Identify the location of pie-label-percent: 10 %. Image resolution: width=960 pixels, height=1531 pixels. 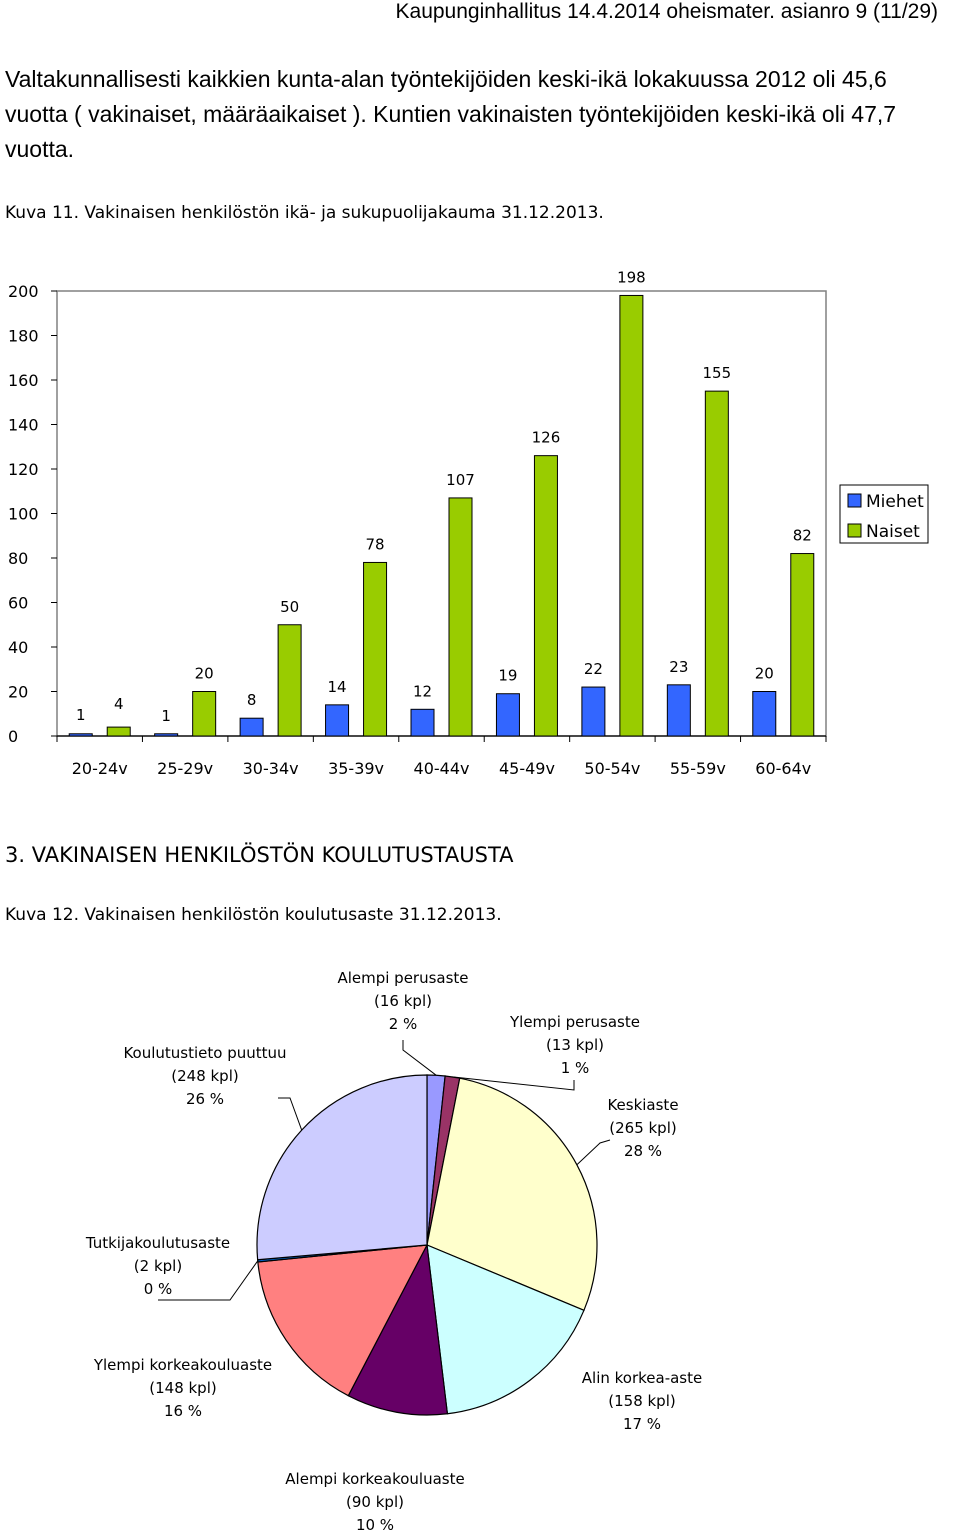
(375, 1523).